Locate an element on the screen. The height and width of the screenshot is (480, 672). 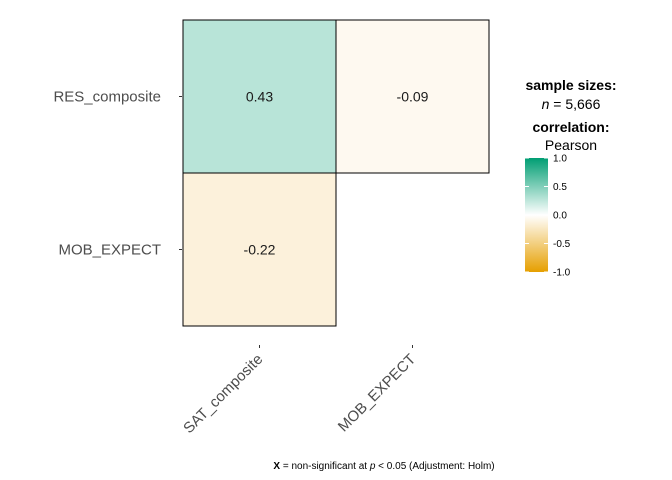
cell-value-label: -0.09 is located at coordinates (413, 97).